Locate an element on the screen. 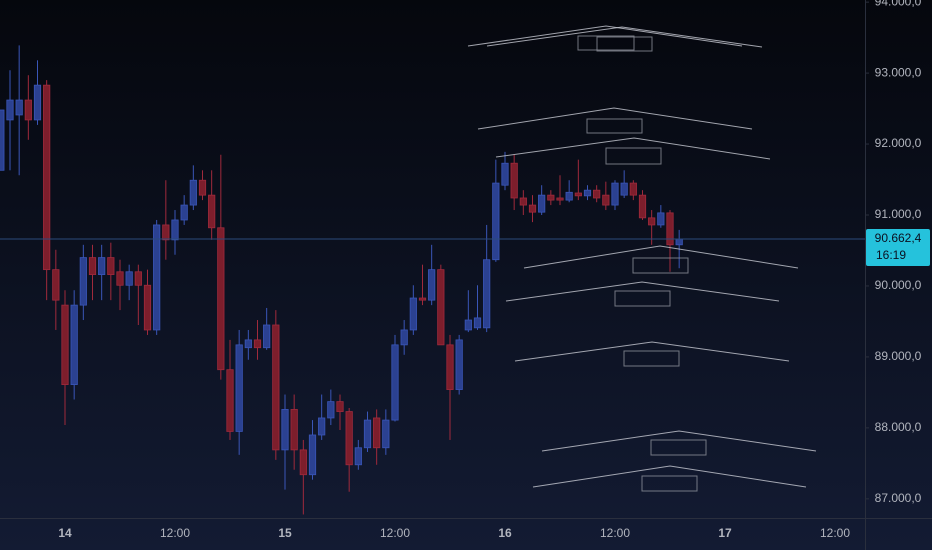 The image size is (932, 550). y-tick-label: 87.000,0 is located at coordinates (898, 498).